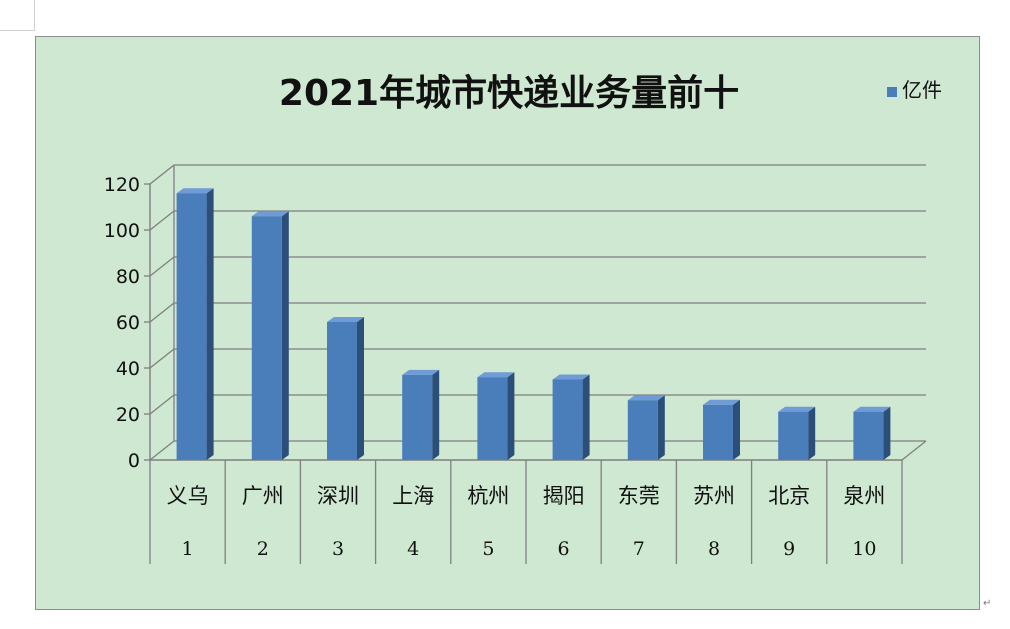 This screenshot has width=1010, height=629. What do you see at coordinates (122, 185) in the screenshot?
I see `y-tick-label: 120` at bounding box center [122, 185].